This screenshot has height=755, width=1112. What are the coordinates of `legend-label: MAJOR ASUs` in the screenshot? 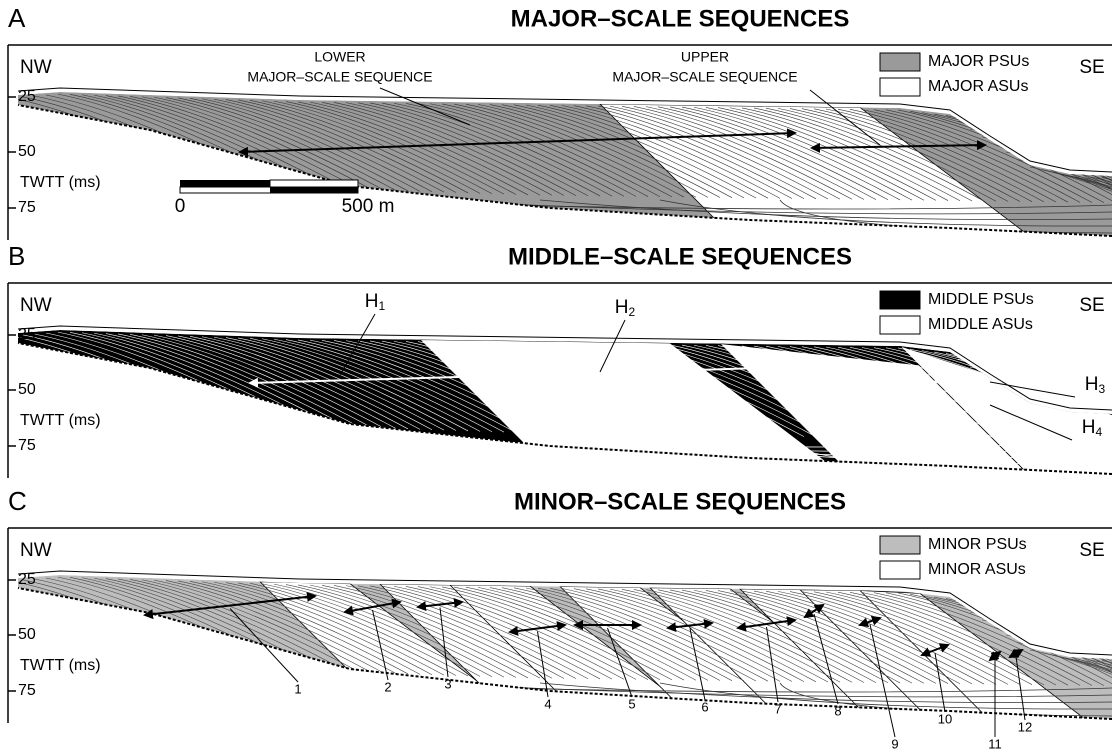 It's located at (978, 86).